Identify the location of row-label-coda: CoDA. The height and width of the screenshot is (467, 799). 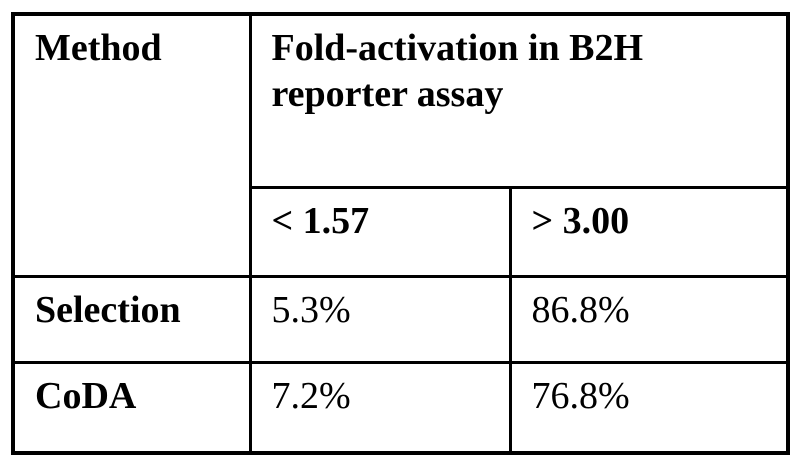
(131, 407).